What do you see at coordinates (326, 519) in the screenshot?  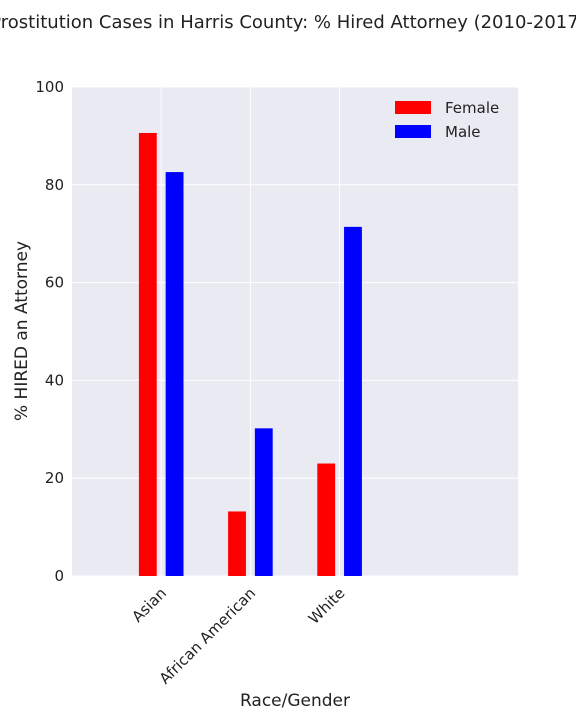 I see `bar-female-white` at bounding box center [326, 519].